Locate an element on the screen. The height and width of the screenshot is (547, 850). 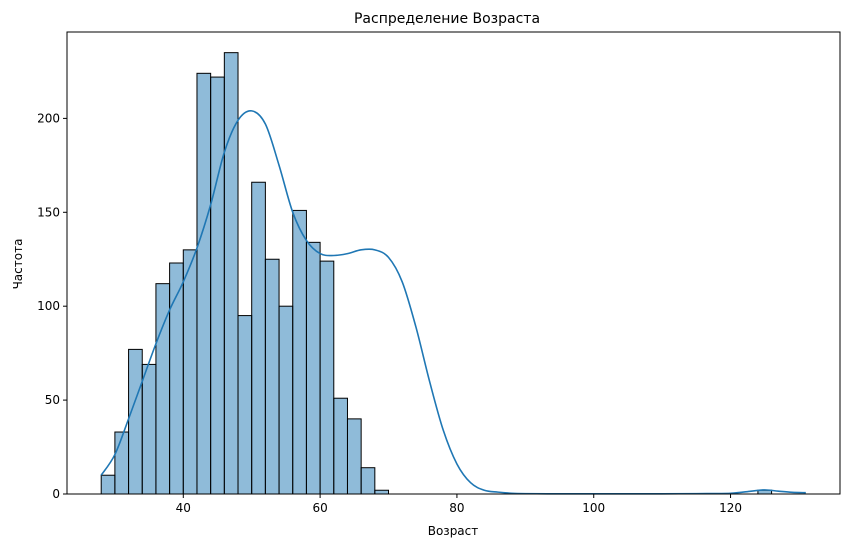
y-tick-label: 50 is located at coordinates (52, 400).